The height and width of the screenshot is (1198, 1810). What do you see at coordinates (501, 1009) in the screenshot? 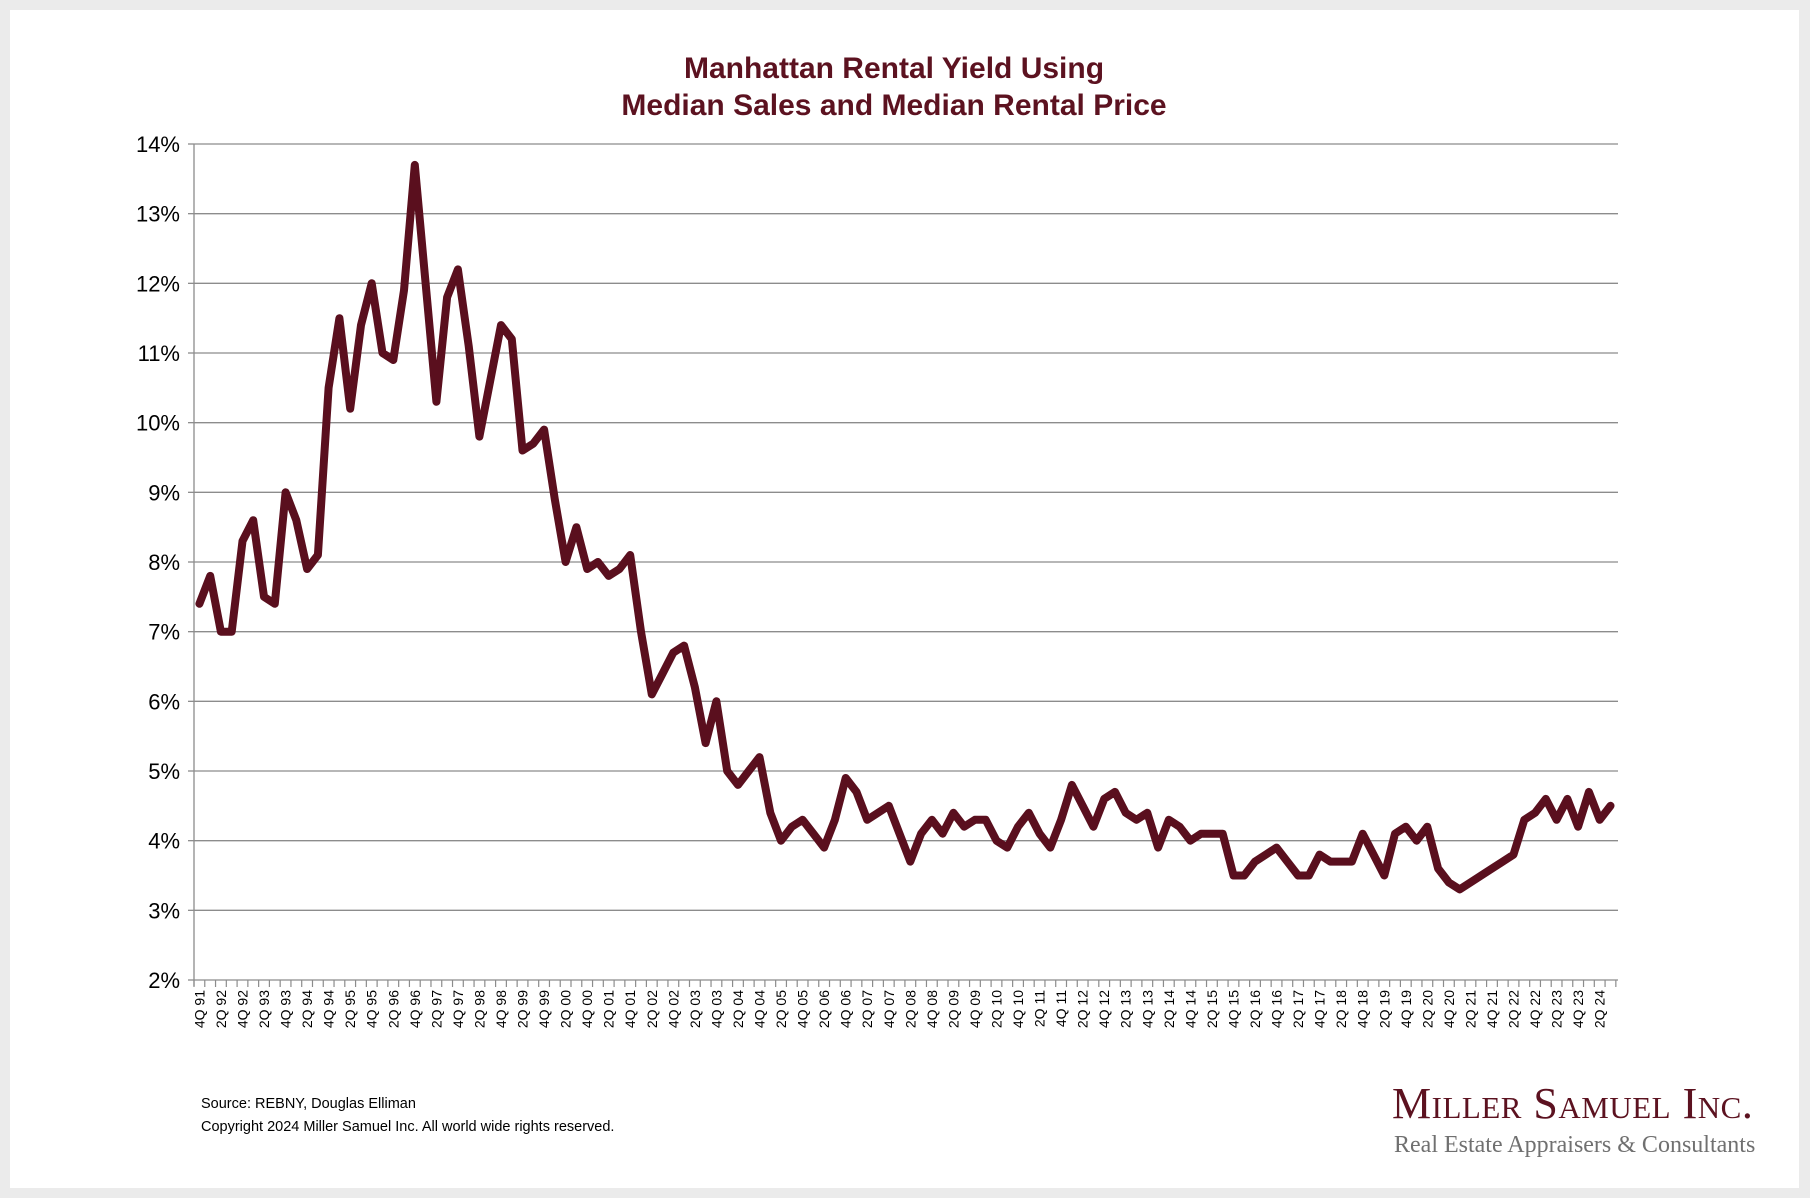
I see `x-tick-label: 4Q 98` at bounding box center [501, 1009].